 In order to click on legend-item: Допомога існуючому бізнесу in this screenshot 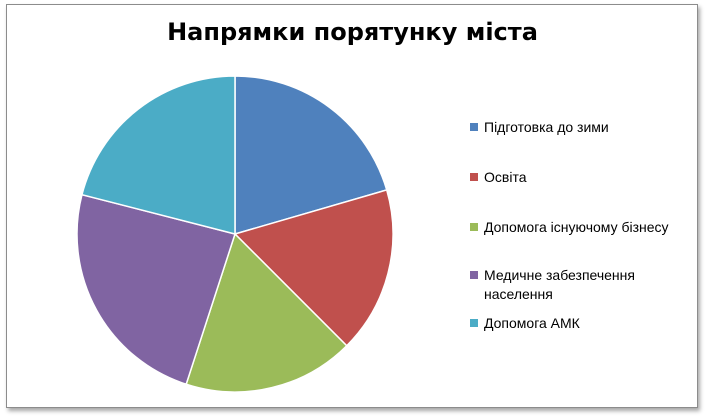, I will do `click(582, 227)`.